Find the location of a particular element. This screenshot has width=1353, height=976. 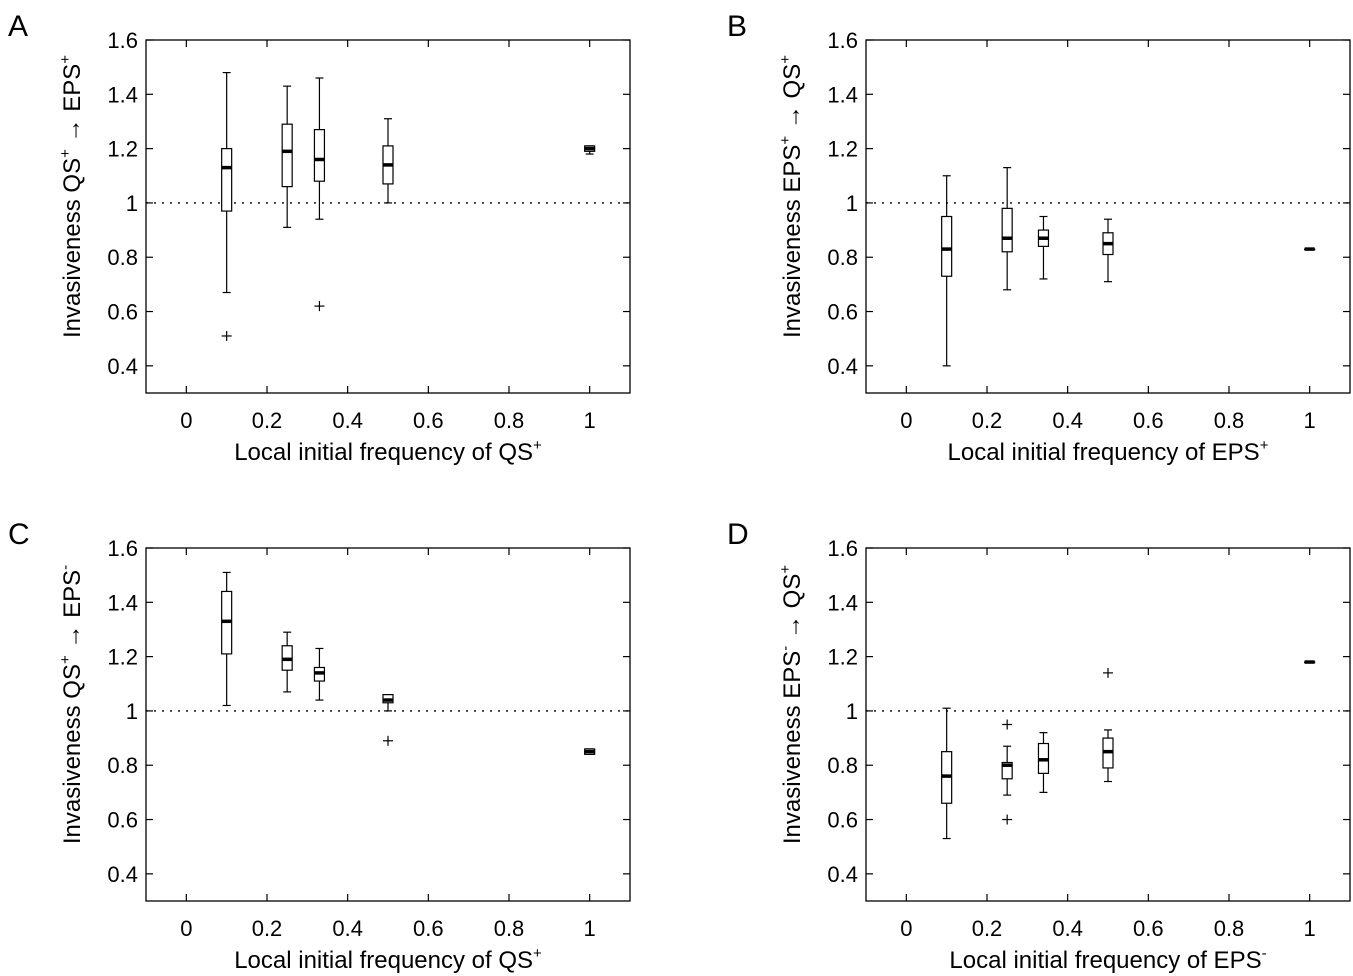

y-tick-label: 0.4 is located at coordinates (842, 874).